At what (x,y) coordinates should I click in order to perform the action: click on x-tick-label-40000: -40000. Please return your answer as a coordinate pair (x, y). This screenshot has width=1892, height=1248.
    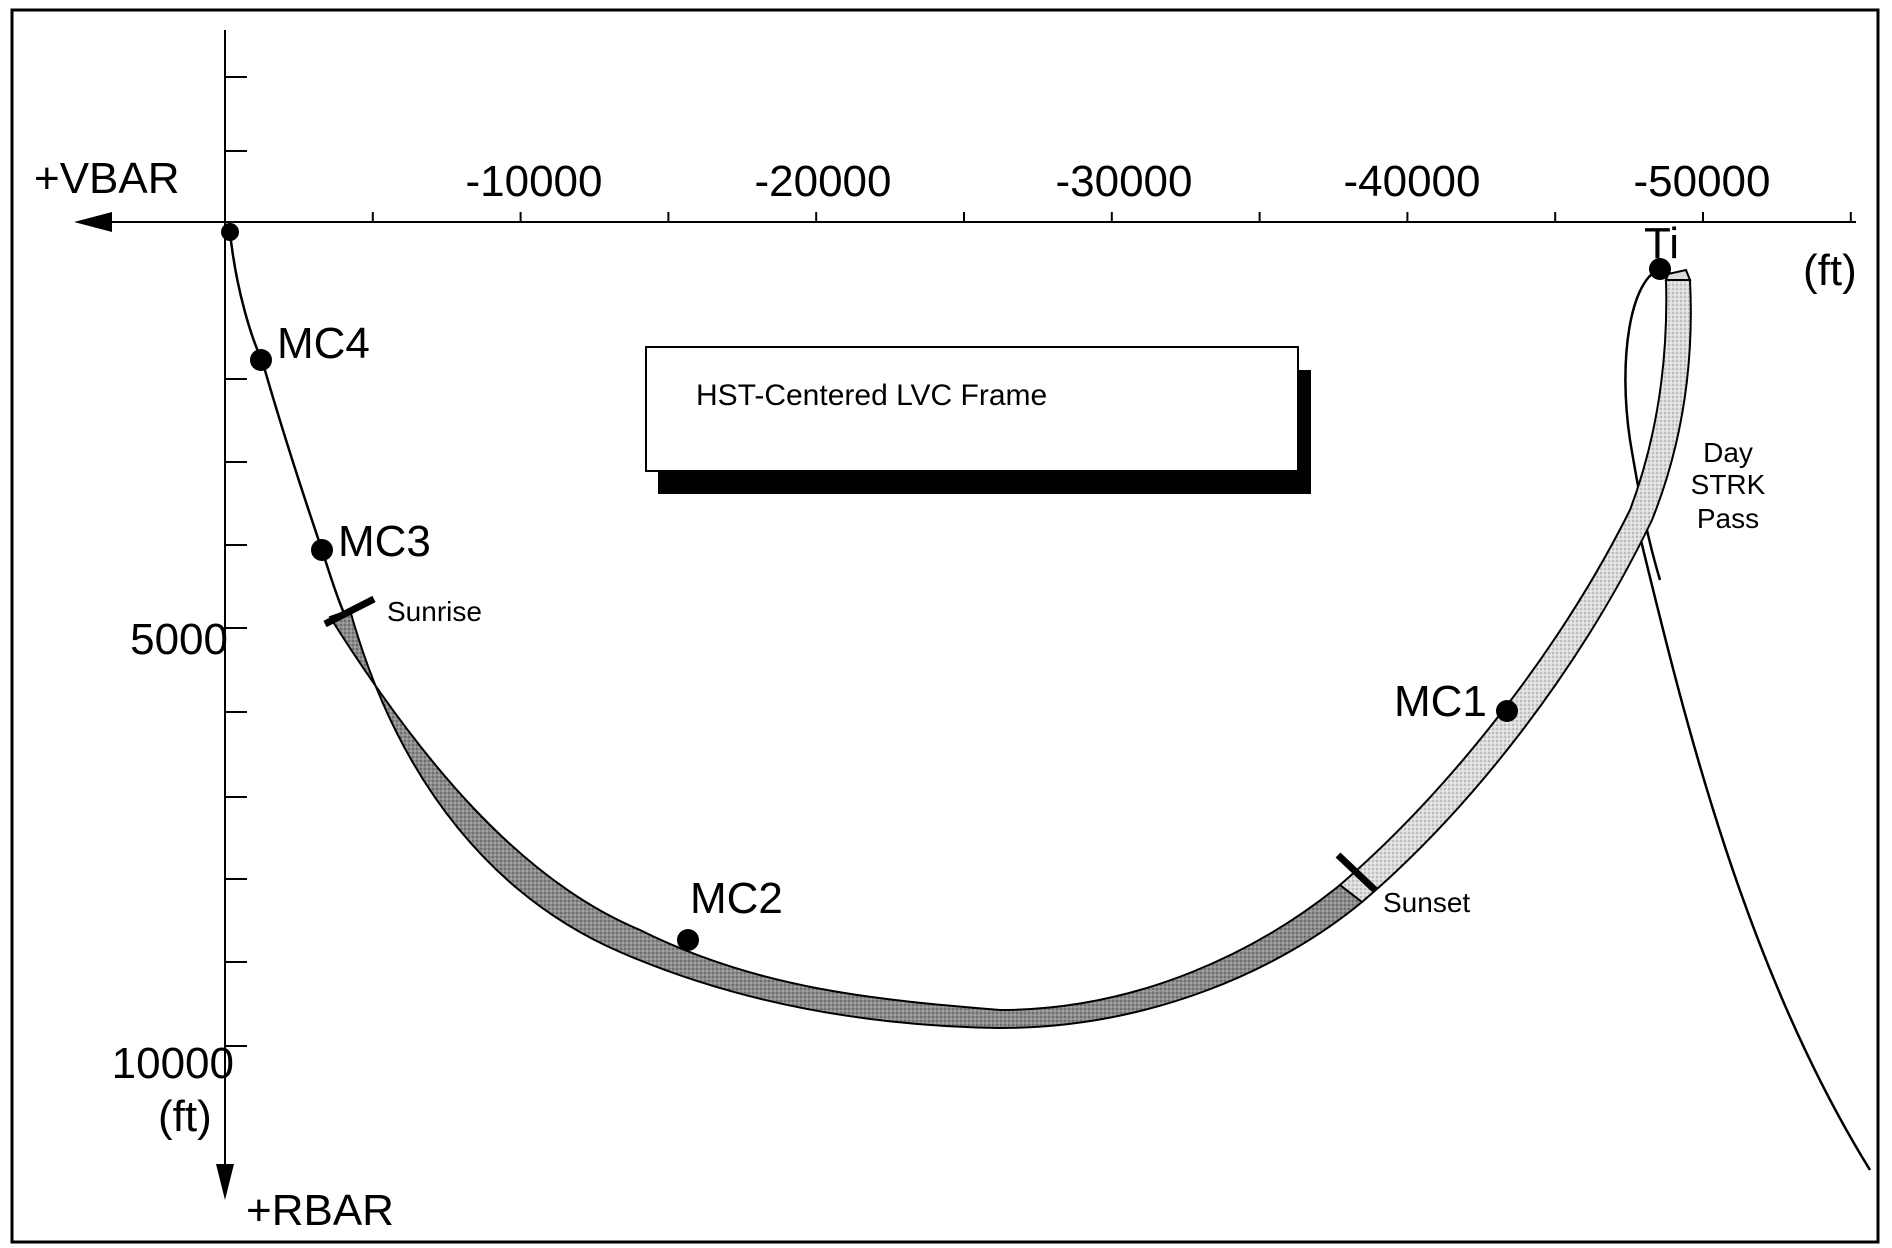
    Looking at the image, I should click on (1411, 181).